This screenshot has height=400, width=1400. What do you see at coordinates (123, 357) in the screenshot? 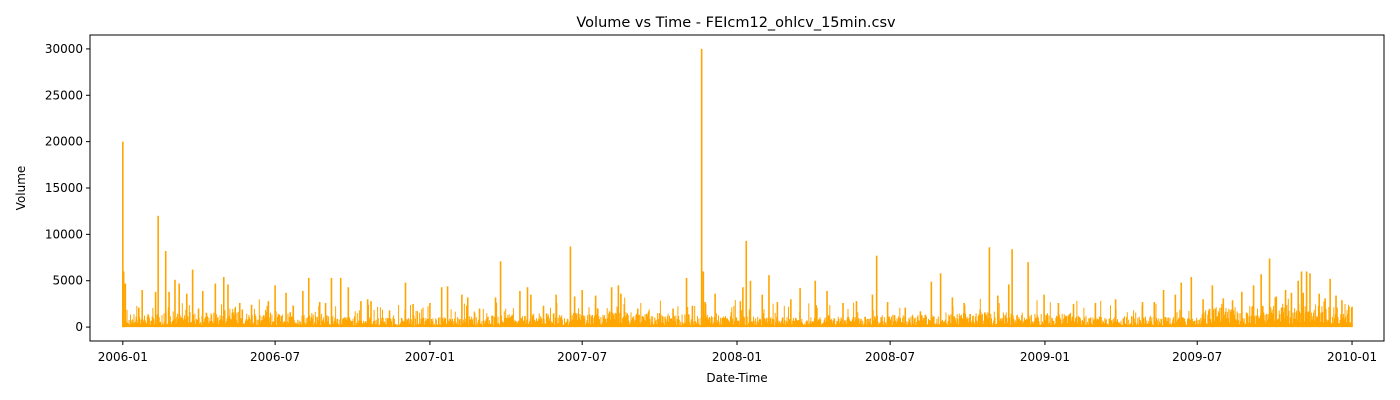
I see `x-tick-label: 2006-01` at bounding box center [123, 357].